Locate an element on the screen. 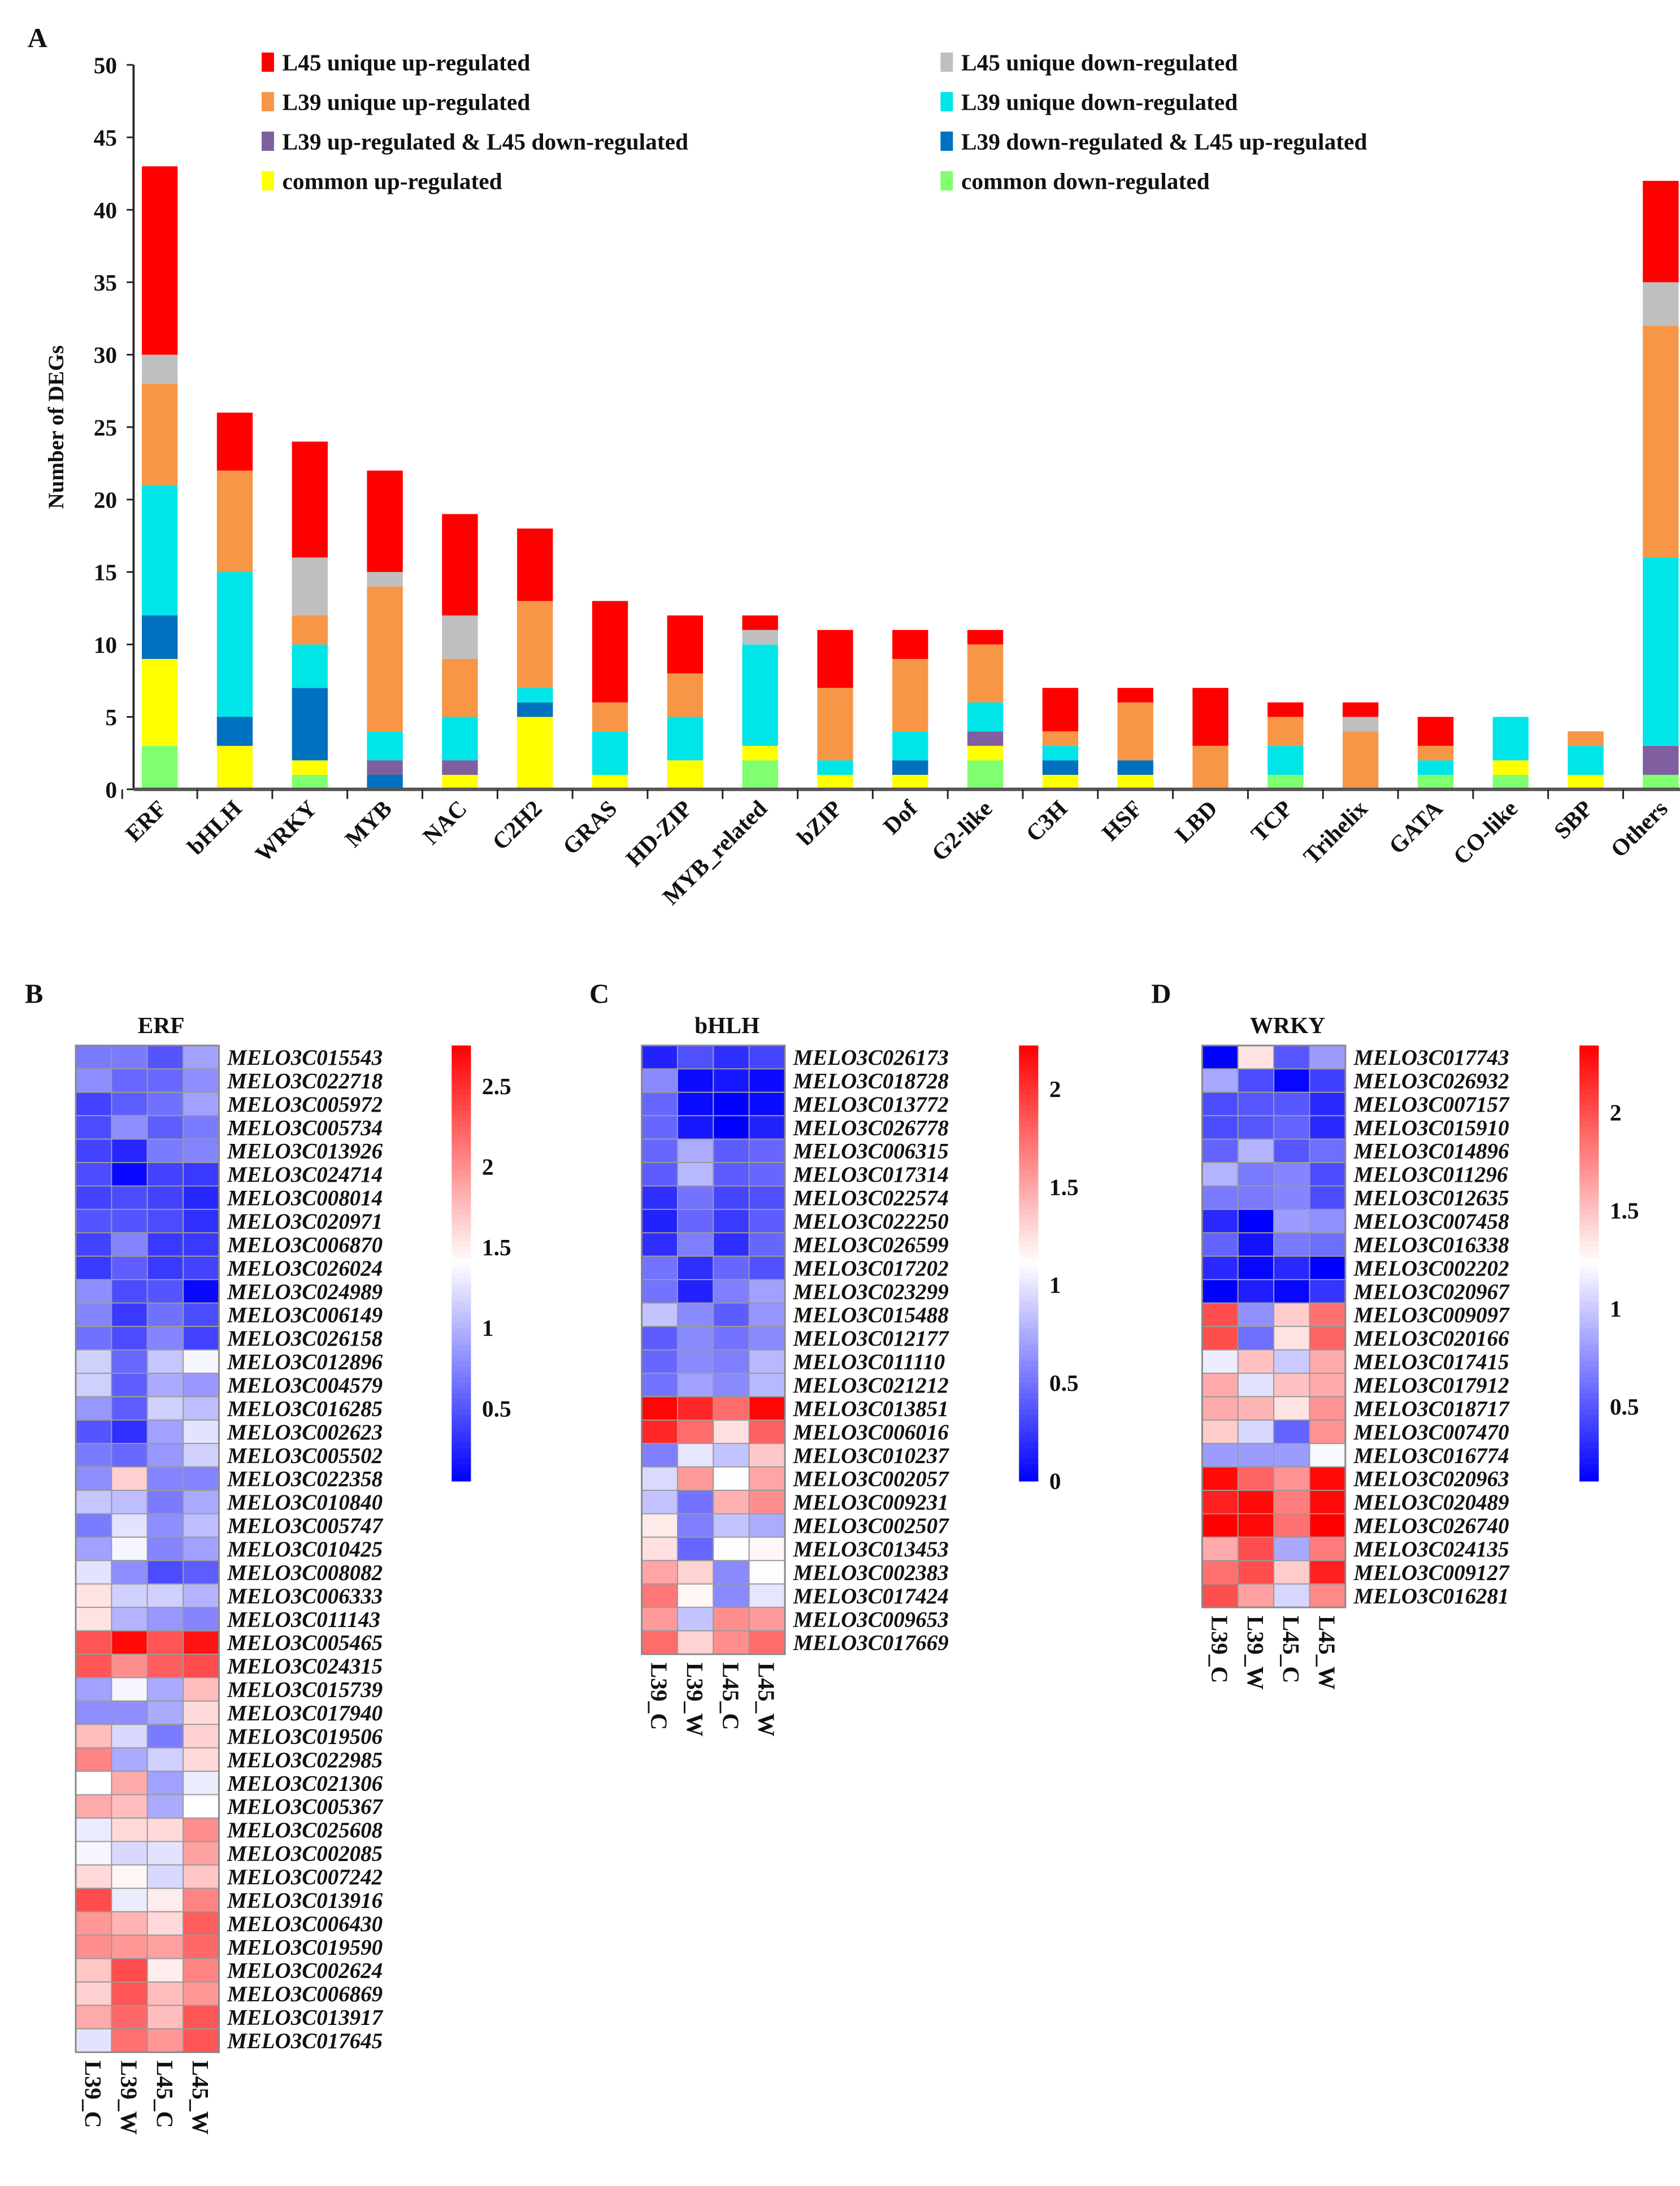  x-tick-label: HSF is located at coordinates (1122, 820).